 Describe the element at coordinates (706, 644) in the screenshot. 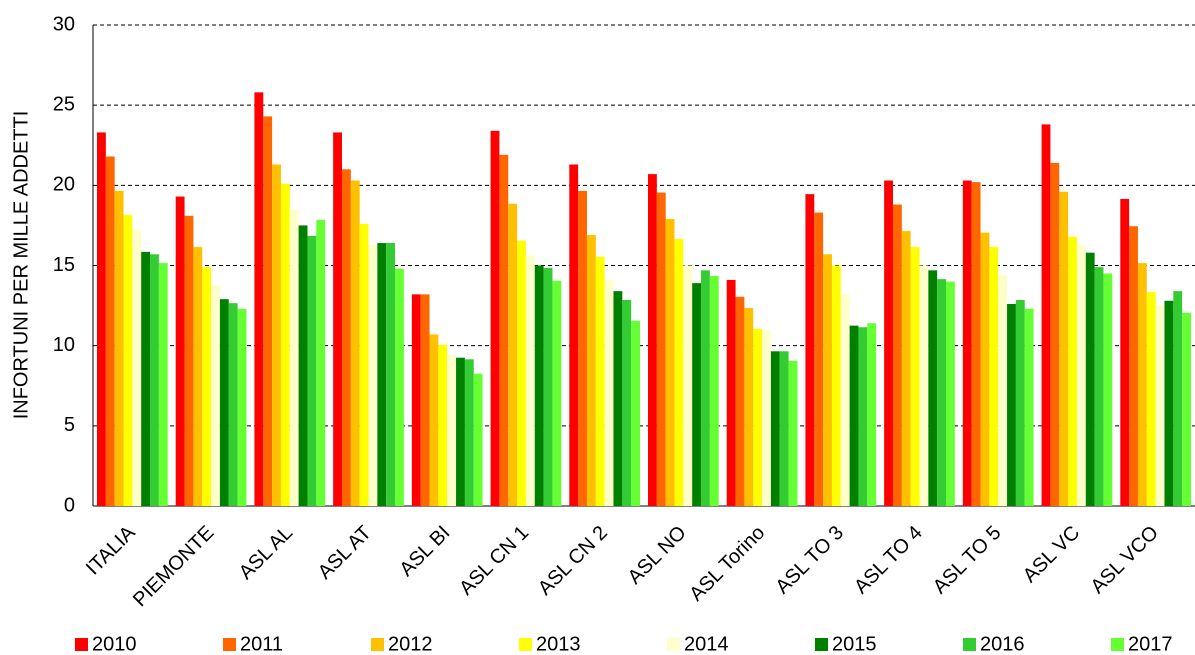

I see `legend-label: 2014` at that location.